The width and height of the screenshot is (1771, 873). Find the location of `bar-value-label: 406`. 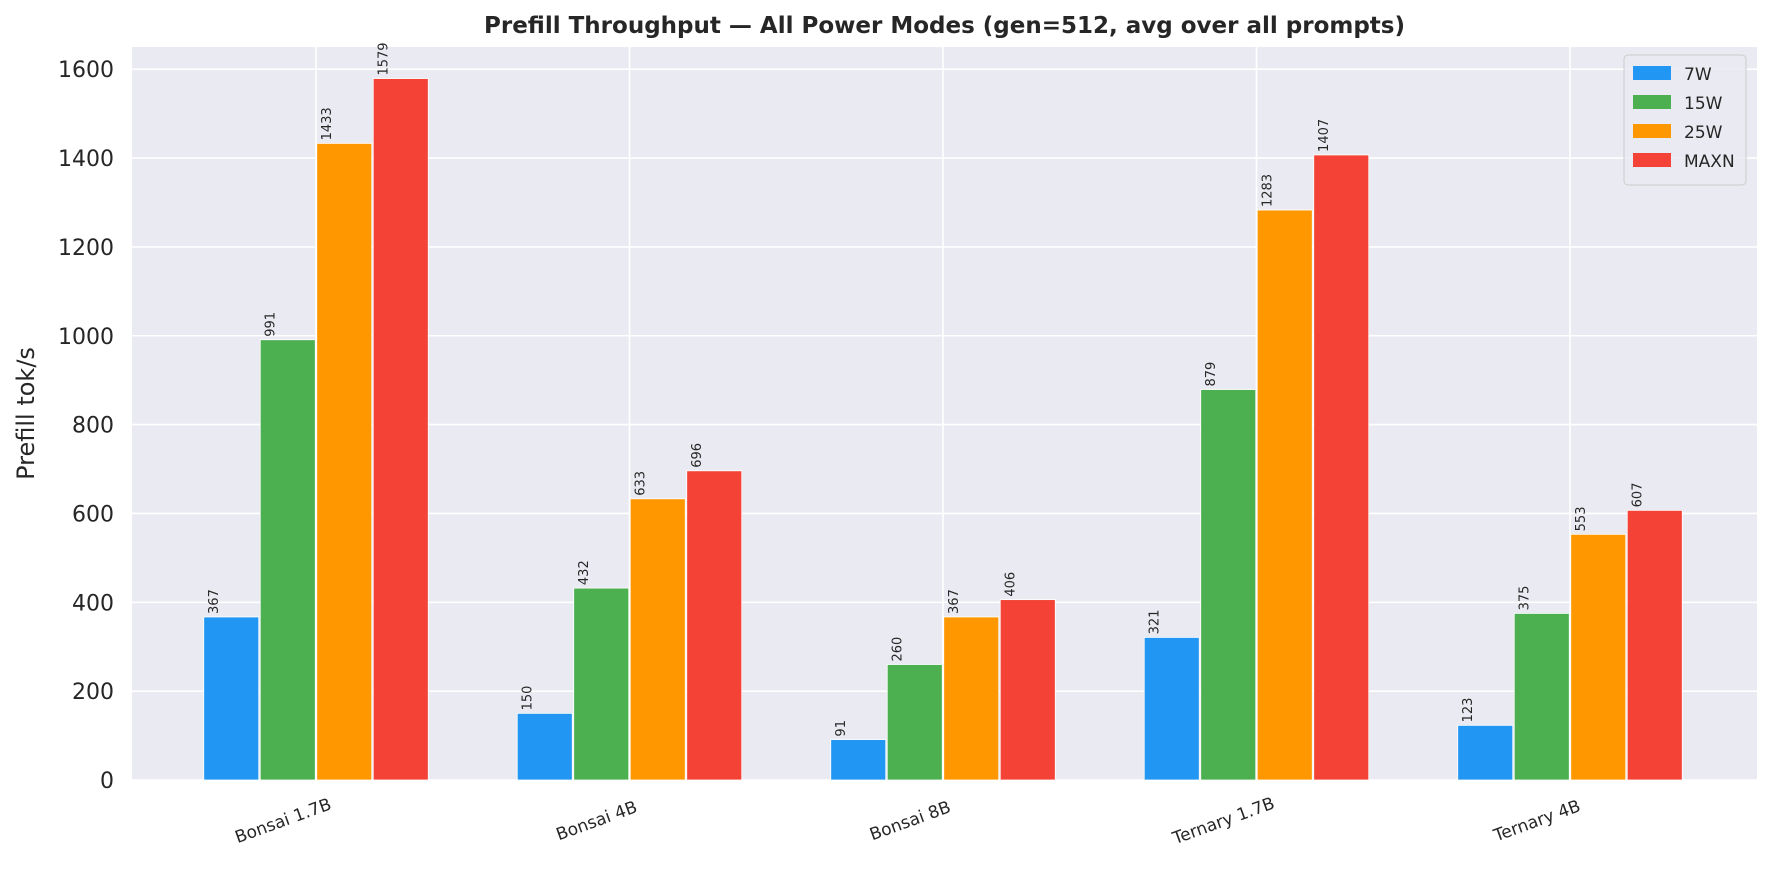

bar-value-label: 406 is located at coordinates (1011, 584).